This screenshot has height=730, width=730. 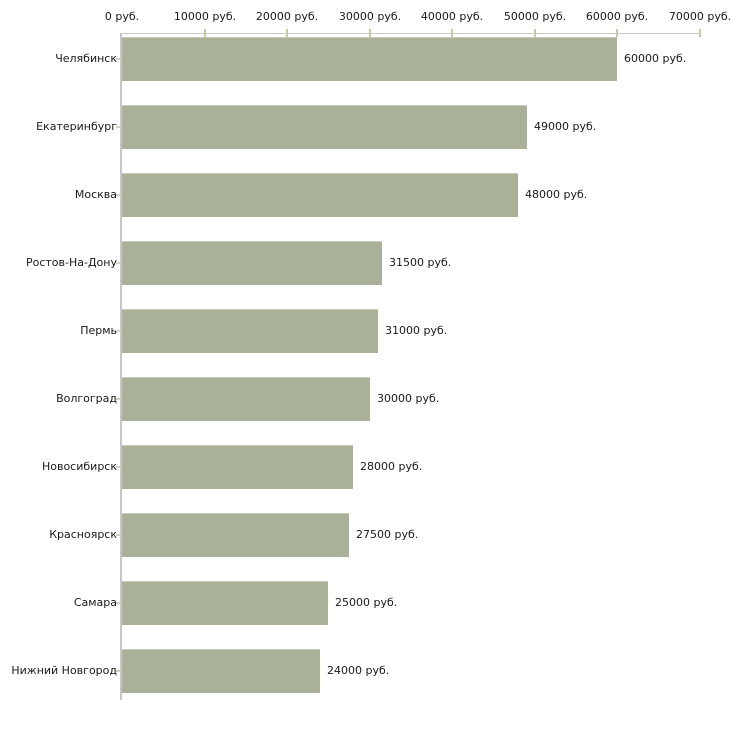 I want to click on bar-value-label: 60000 руб., so click(x=655, y=58).